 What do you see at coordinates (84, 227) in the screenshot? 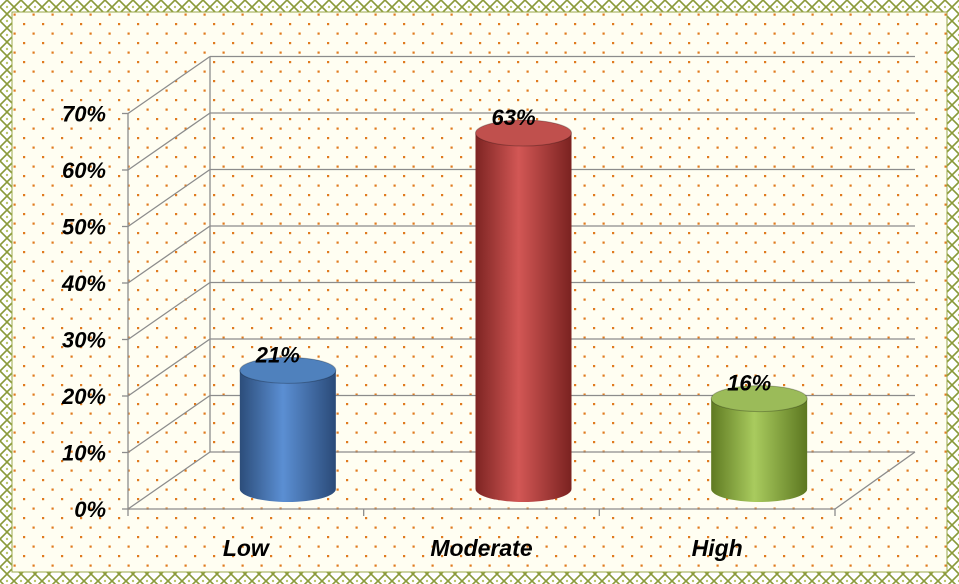
I see `y-tick-label: 50%` at bounding box center [84, 227].